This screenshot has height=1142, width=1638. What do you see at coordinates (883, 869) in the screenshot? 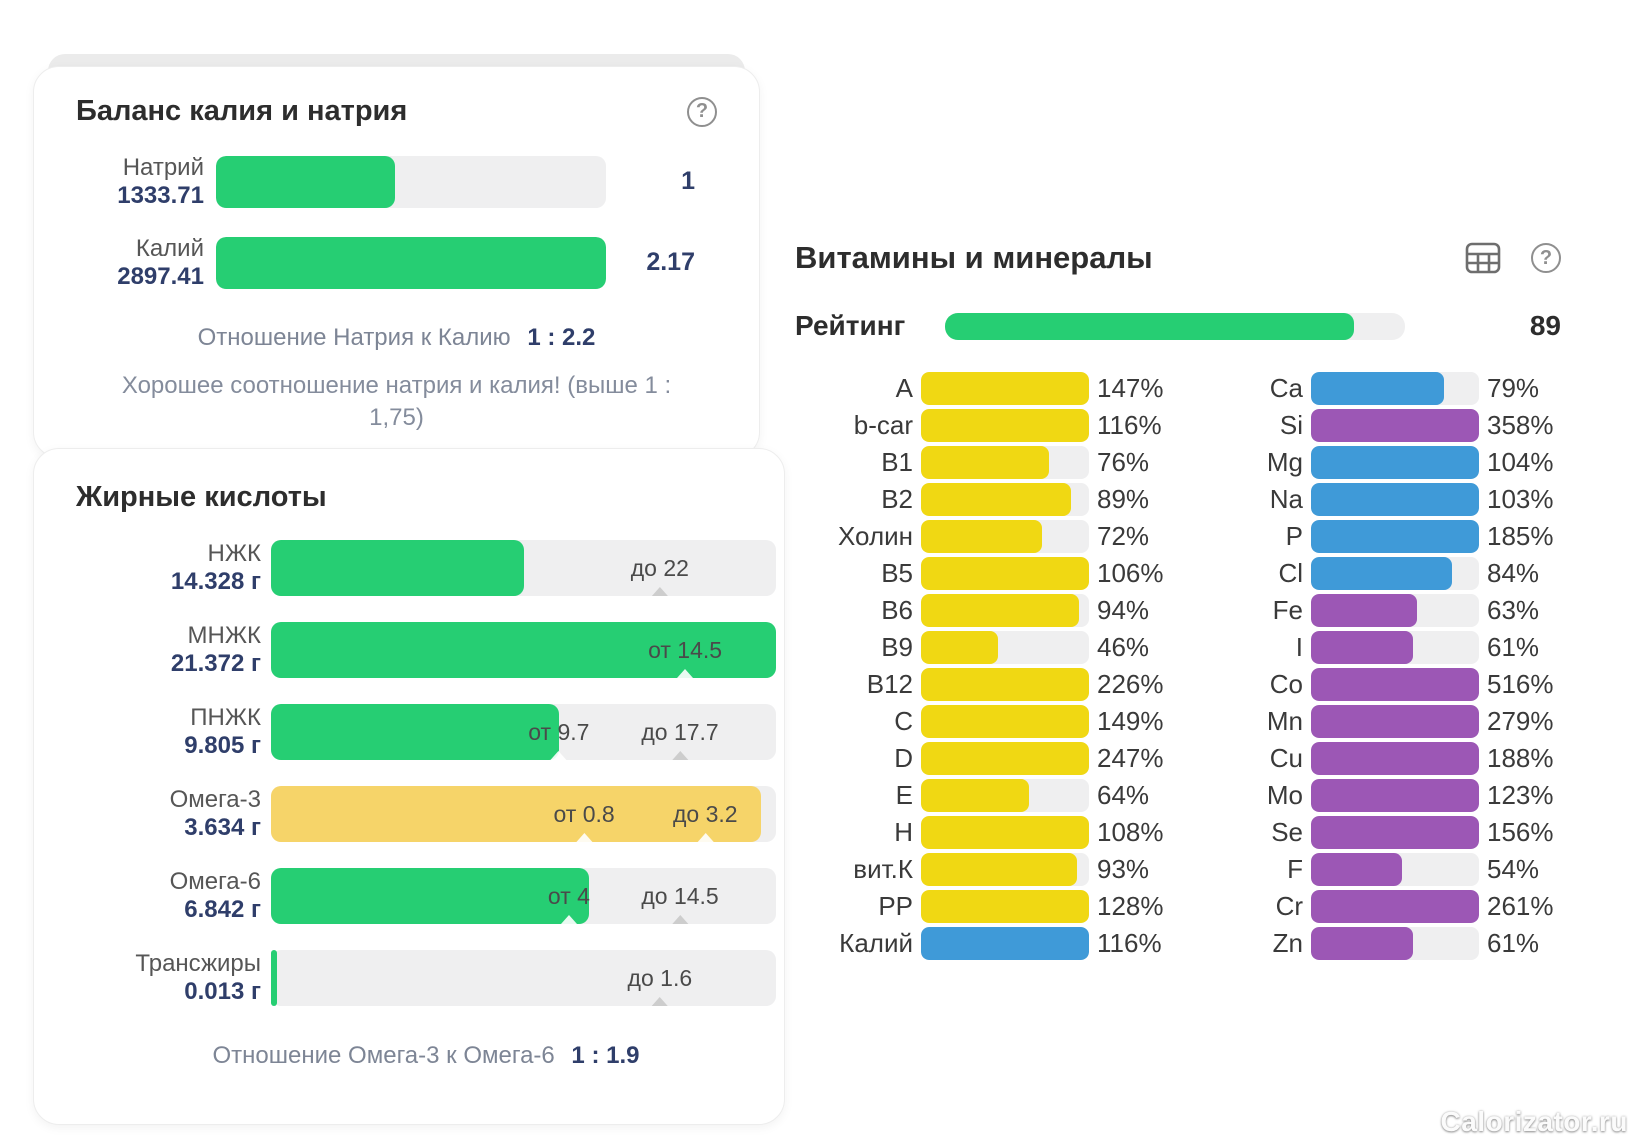
I see `vitamin-label: вит.К` at bounding box center [883, 869].